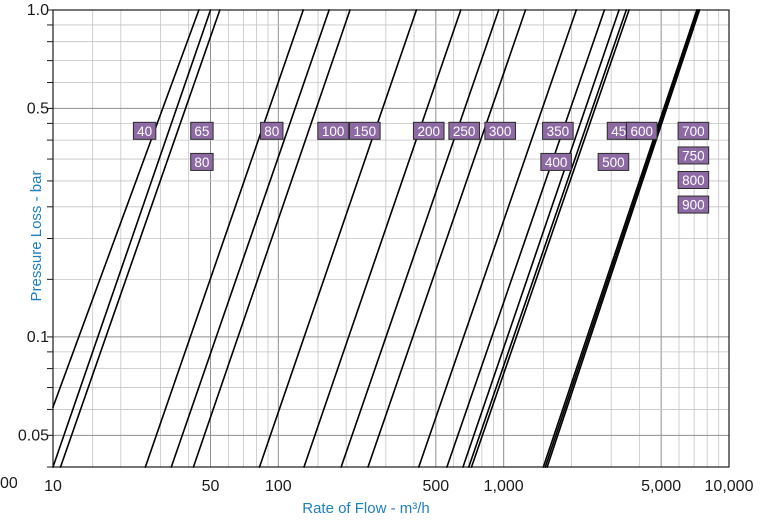 The width and height of the screenshot is (760, 523). I want to click on size-label-text: 500, so click(613, 162).